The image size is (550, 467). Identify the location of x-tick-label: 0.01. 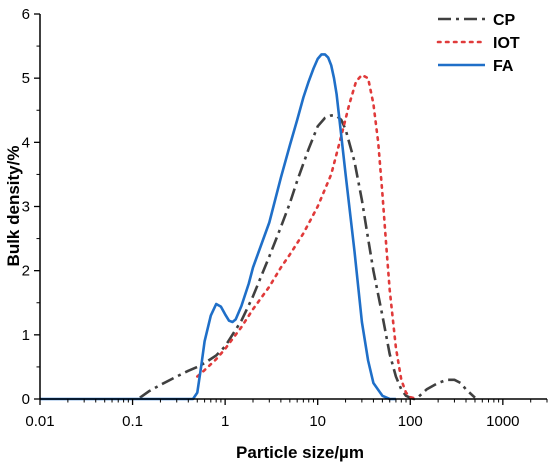
(39, 421).